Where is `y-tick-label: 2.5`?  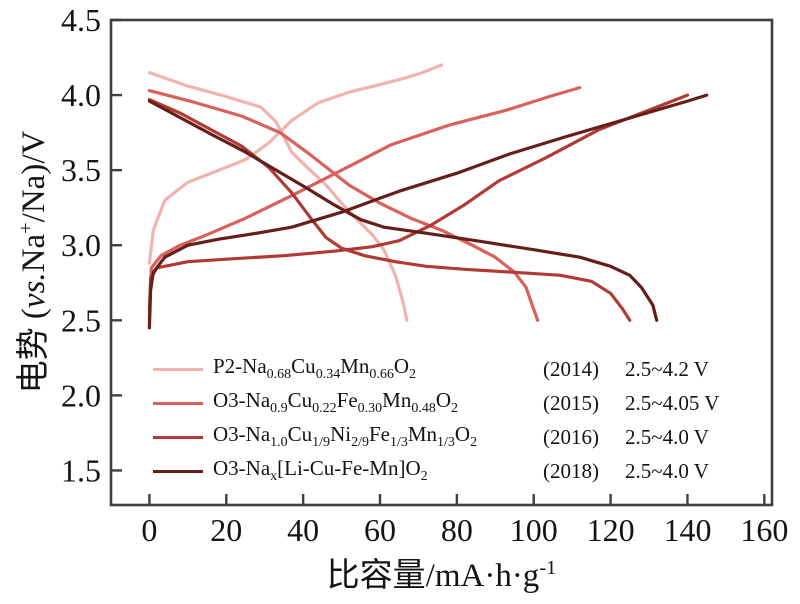
y-tick-label: 2.5 is located at coordinates (81, 320).